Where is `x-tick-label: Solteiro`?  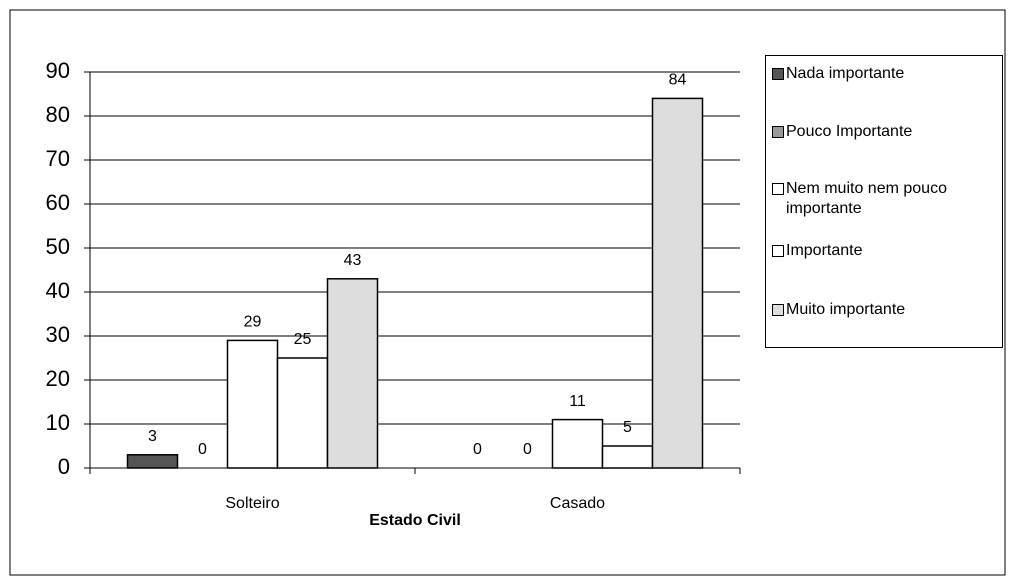 x-tick-label: Solteiro is located at coordinates (252, 503).